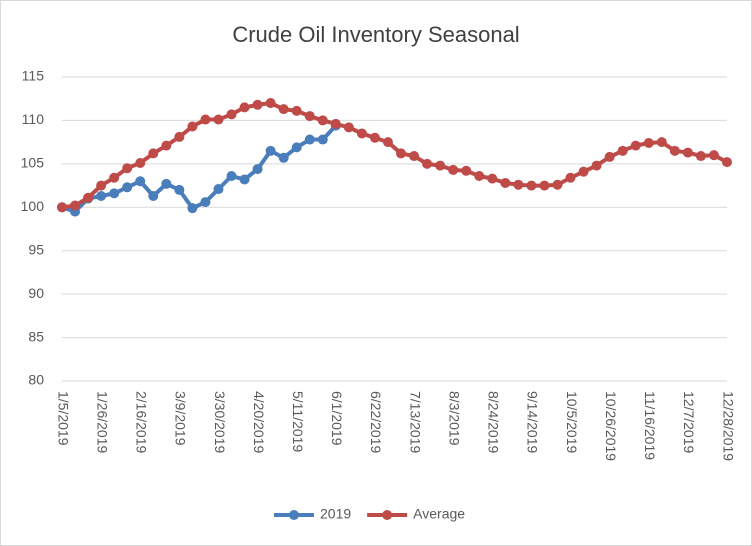 This screenshot has width=752, height=546. Describe the element at coordinates (36, 293) in the screenshot. I see `y-tick-label: 90` at that location.